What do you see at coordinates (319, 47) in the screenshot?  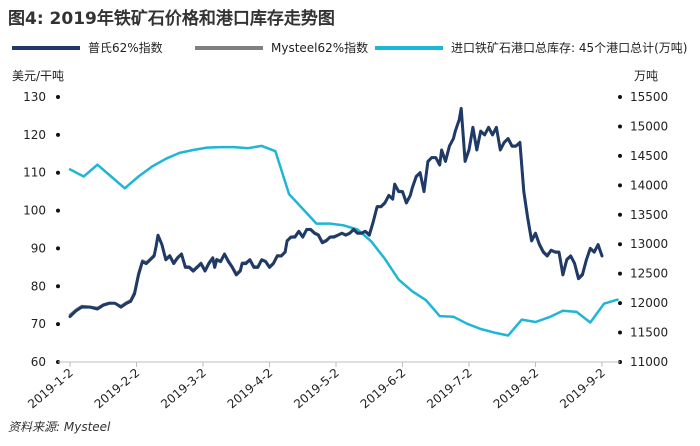 I see `legend-label-mysteel: Mysteel62%指数` at bounding box center [319, 47].